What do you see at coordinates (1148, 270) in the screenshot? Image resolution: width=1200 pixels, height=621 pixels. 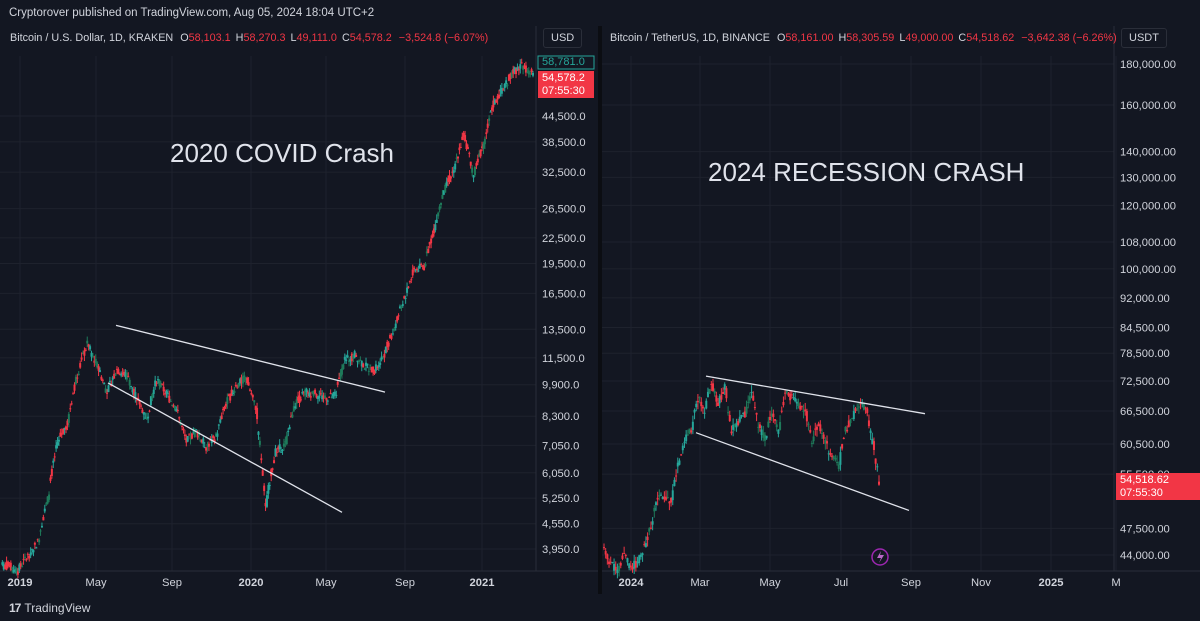 I see `y-tick-label: 100,000.00` at bounding box center [1148, 270].